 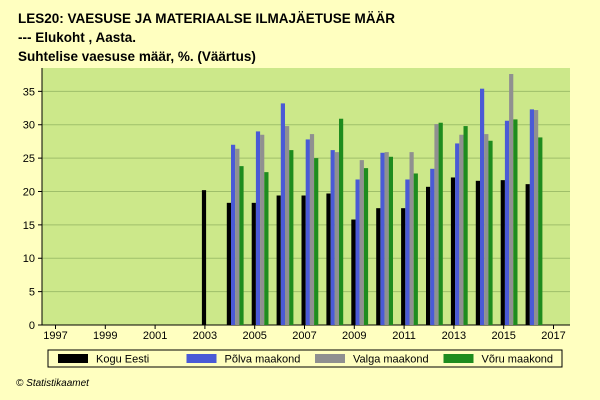 I want to click on y-tick-label: 30, so click(x=29, y=126).